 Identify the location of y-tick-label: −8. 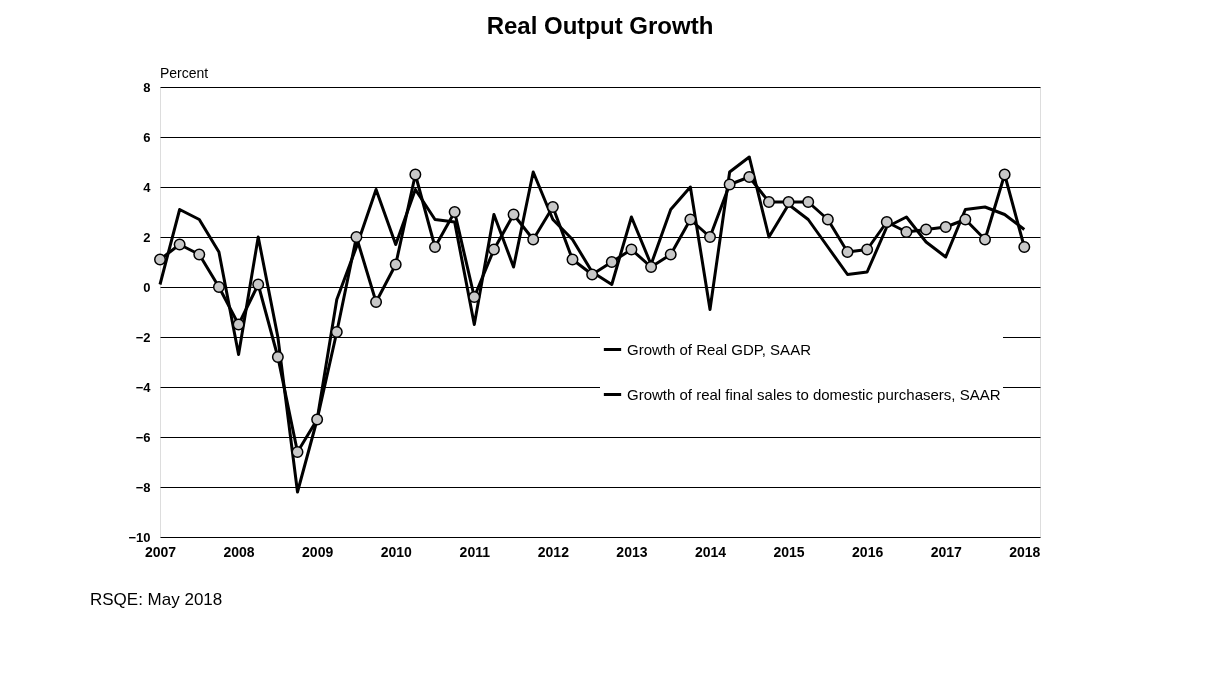
(143, 487).